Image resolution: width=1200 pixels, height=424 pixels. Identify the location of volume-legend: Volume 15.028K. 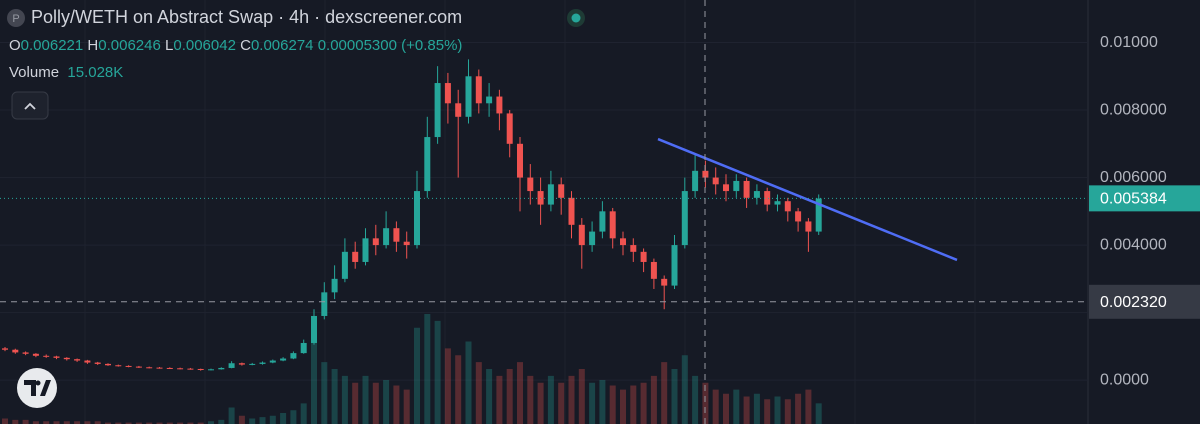
(66, 72).